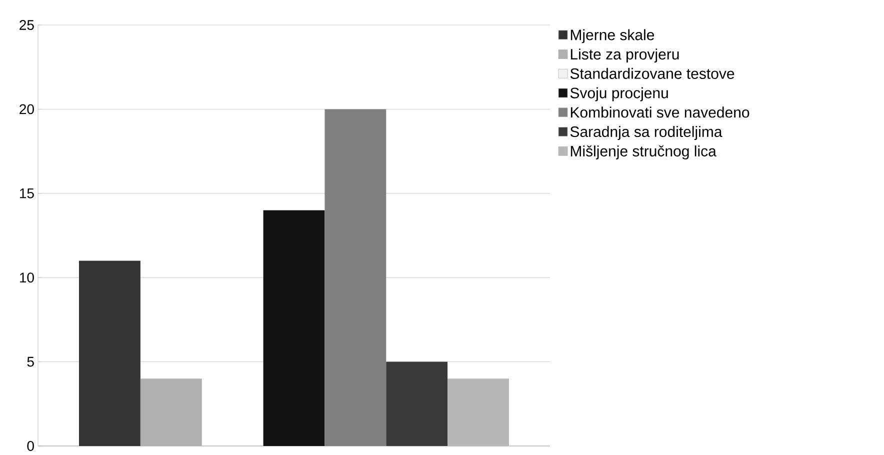 The height and width of the screenshot is (455, 884). What do you see at coordinates (619, 94) in the screenshot?
I see `legend-label: Svoju procjenu` at bounding box center [619, 94].